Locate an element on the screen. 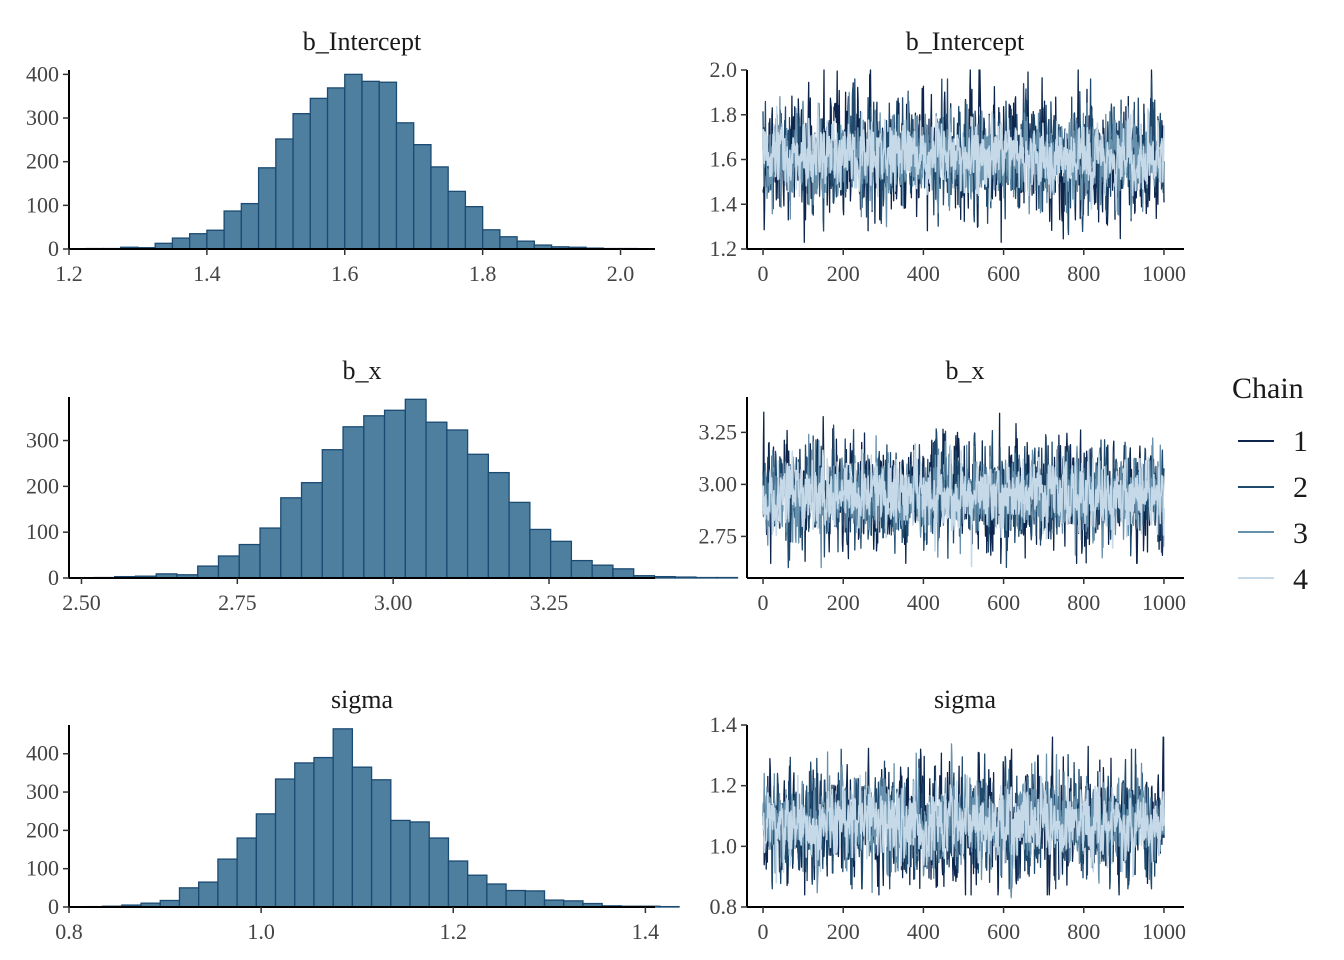  hist-panel-b-x: b_x 2.50 2.75 3.00 3.25 0 100 200 300 is located at coordinates (382, 485).